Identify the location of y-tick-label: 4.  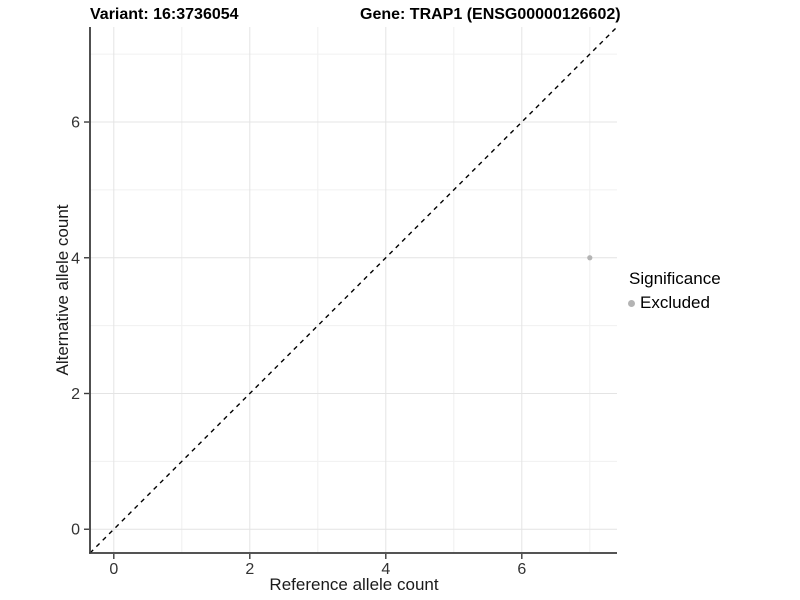
(75, 258).